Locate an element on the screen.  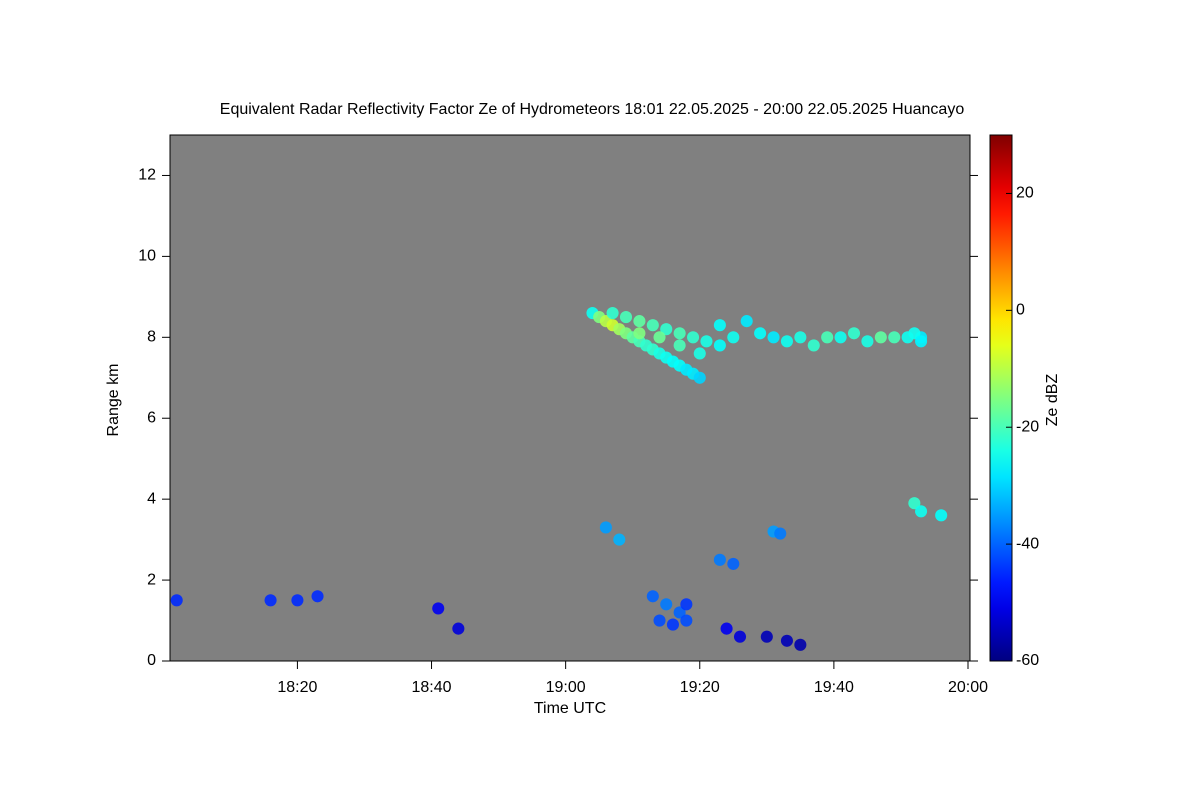
x-tick-label: 19:00 is located at coordinates (566, 687).